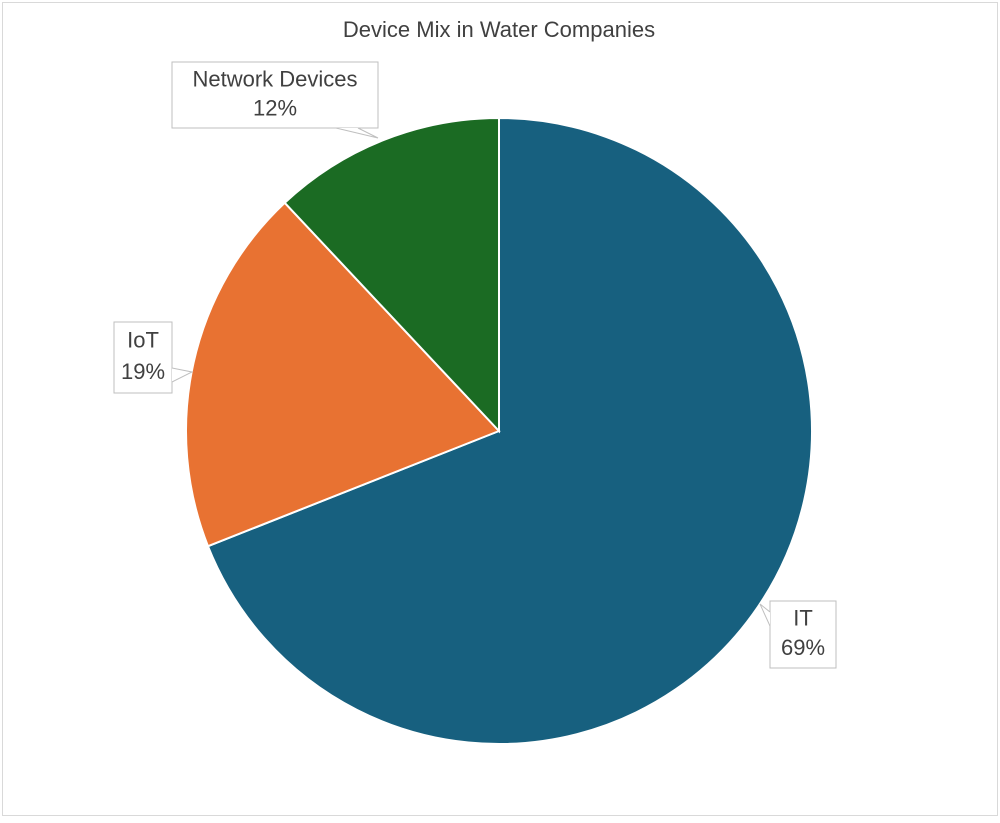 This screenshot has height=823, width=1000. I want to click on data-label-value: 19%, so click(143, 371).